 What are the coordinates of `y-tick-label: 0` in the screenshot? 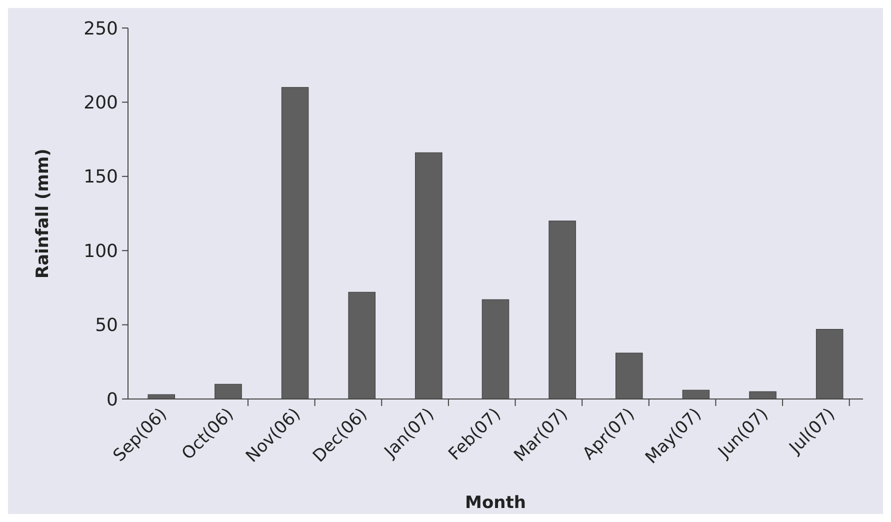 It's located at (112, 399).